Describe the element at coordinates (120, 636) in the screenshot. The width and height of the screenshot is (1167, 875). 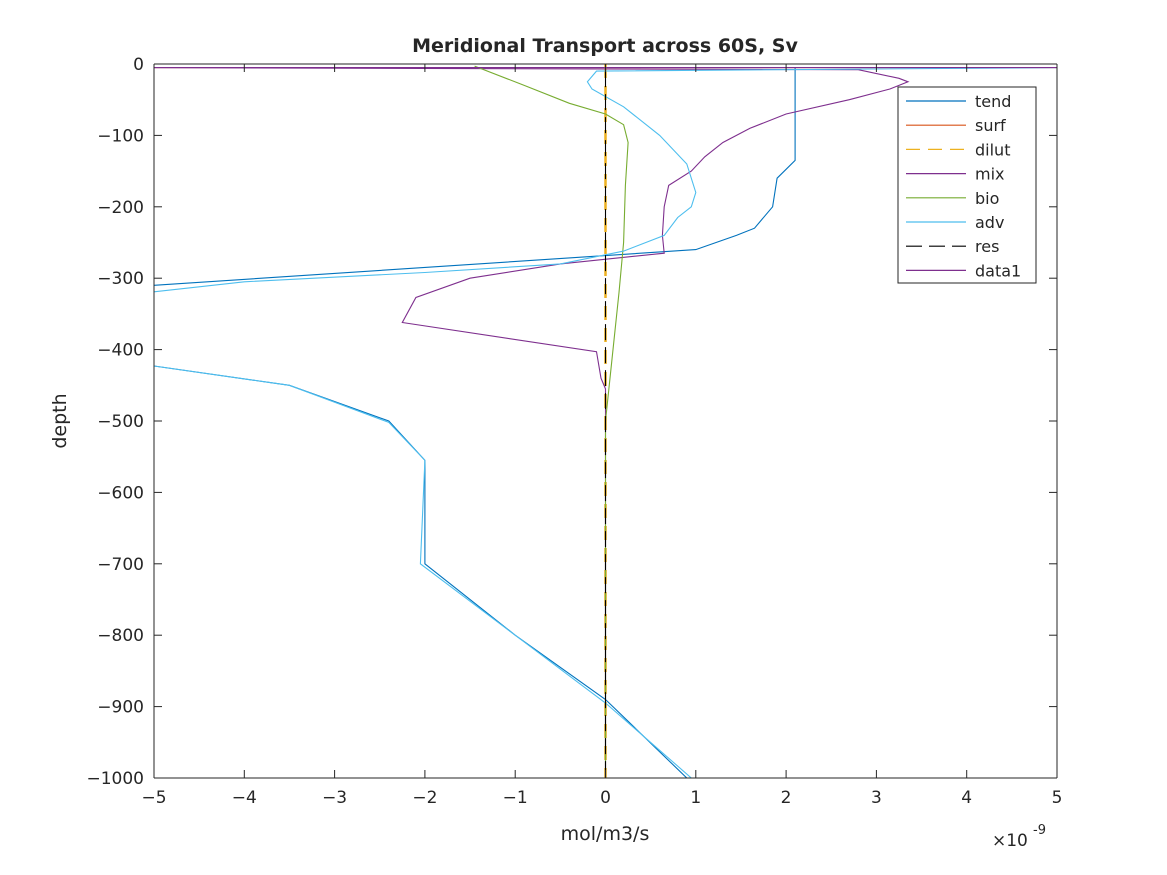
I see `y-tick-label: −800` at that location.